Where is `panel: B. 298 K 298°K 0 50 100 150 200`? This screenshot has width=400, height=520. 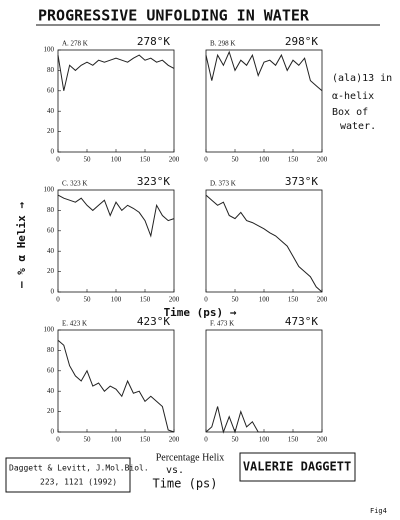 panel: B. 298 K 298°K 0 50 100 150 200 is located at coordinates (266, 99).